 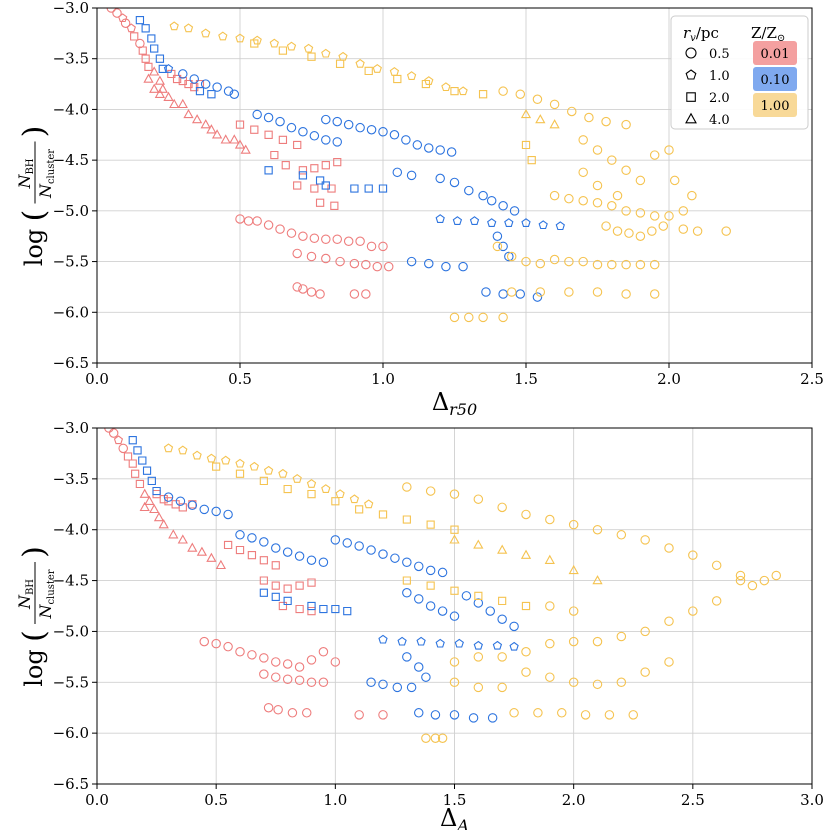 I want to click on x-tick-label: 2.5, so click(x=693, y=800).